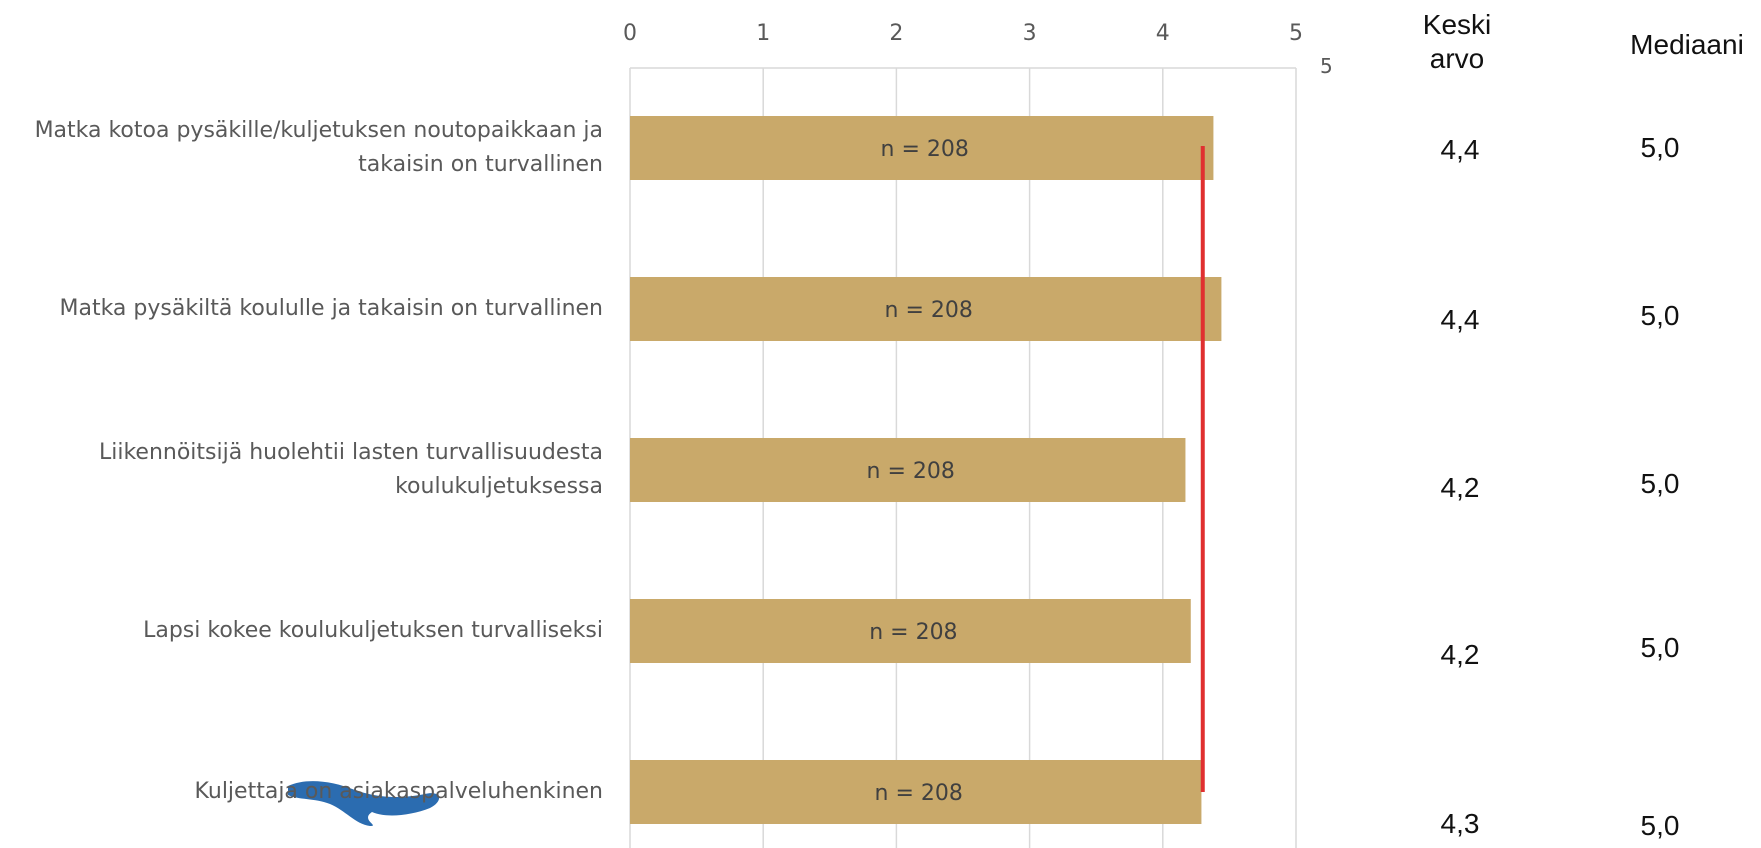 The height and width of the screenshot is (848, 1761). What do you see at coordinates (499, 486) in the screenshot?
I see `category-label-line: koulukuljetuksessa` at bounding box center [499, 486].